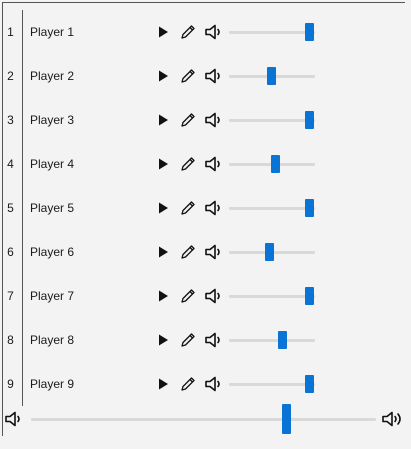  What do you see at coordinates (10, 76) in the screenshot?
I see `player-index: 2` at bounding box center [10, 76].